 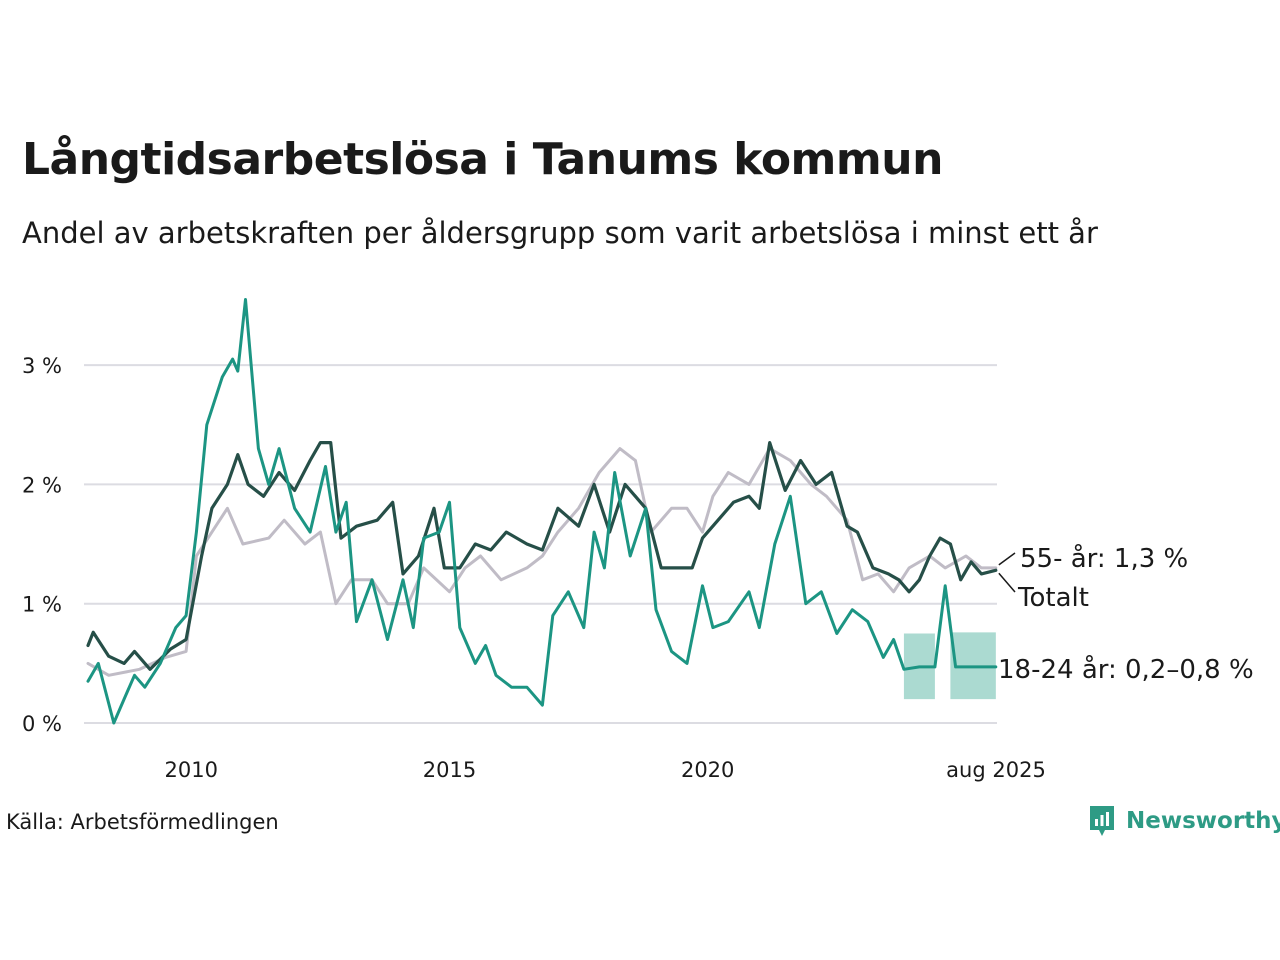 What do you see at coordinates (449, 770) in the screenshot?
I see `x-tick-label: 2015` at bounding box center [449, 770].